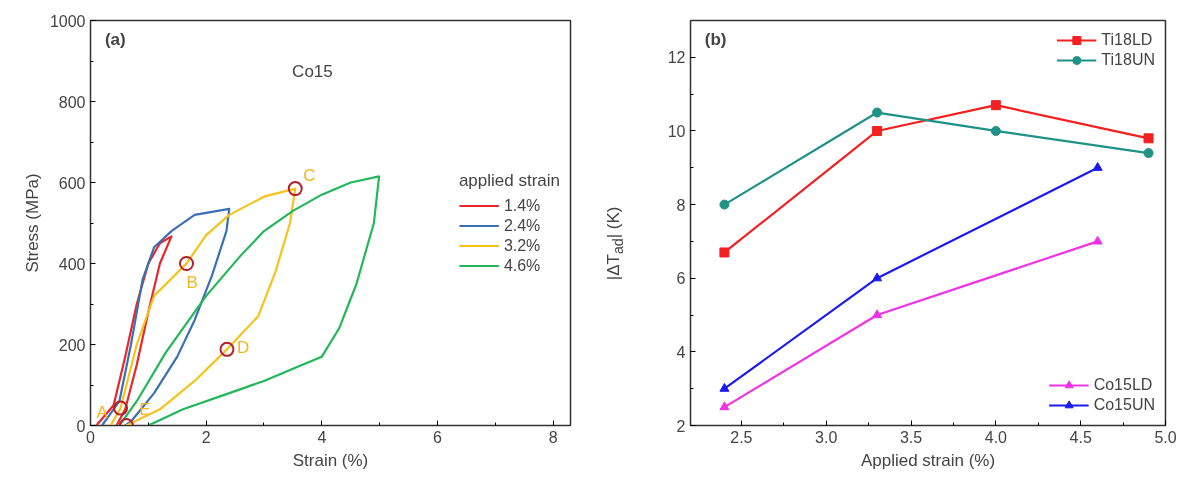  Describe the element at coordinates (522, 205) in the screenshot. I see `legend-label: 1.4%` at that location.